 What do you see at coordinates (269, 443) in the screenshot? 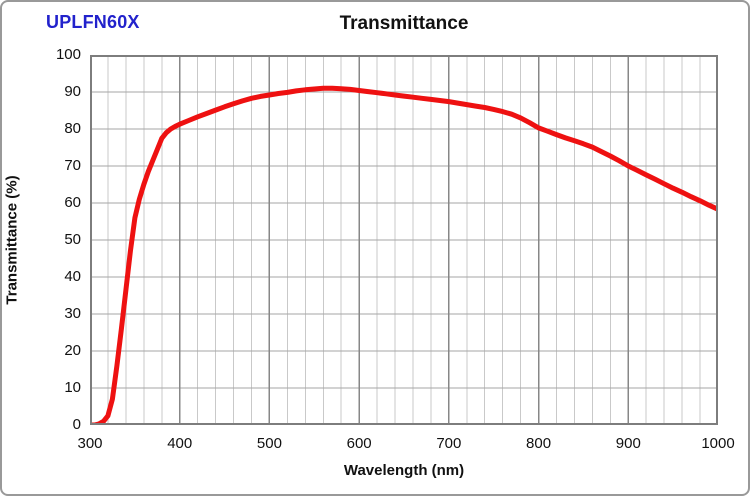
I see `x-tick-label: 500` at bounding box center [269, 443].